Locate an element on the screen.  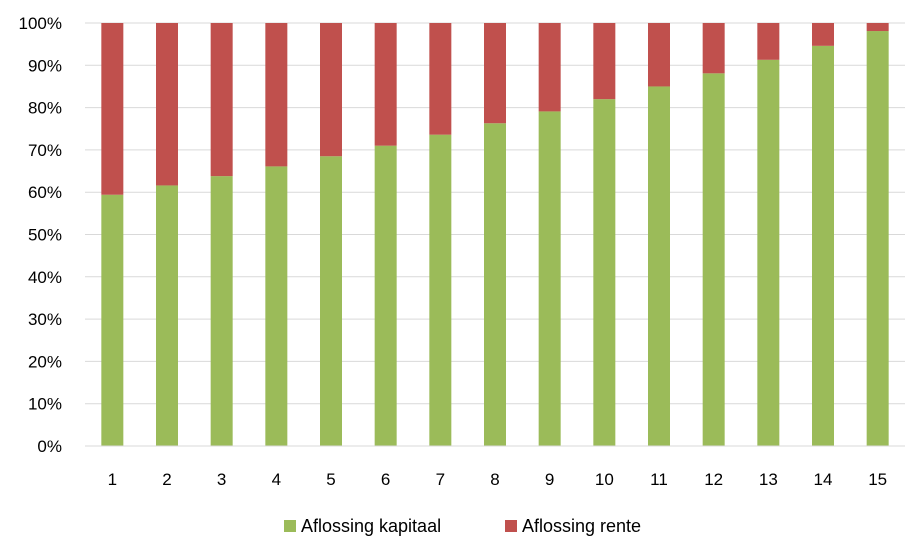
y-axis: 0% 10% 20% 30% 40% 50% 60% 70% 80% 90% 100% is located at coordinates (40, 235).